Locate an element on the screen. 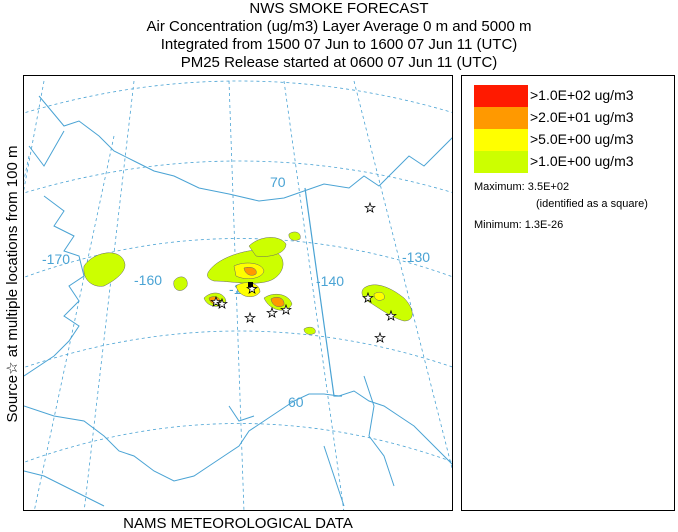 The image size is (678, 532). legend-label: >5.0E+00 ug/m3 is located at coordinates (582, 139).